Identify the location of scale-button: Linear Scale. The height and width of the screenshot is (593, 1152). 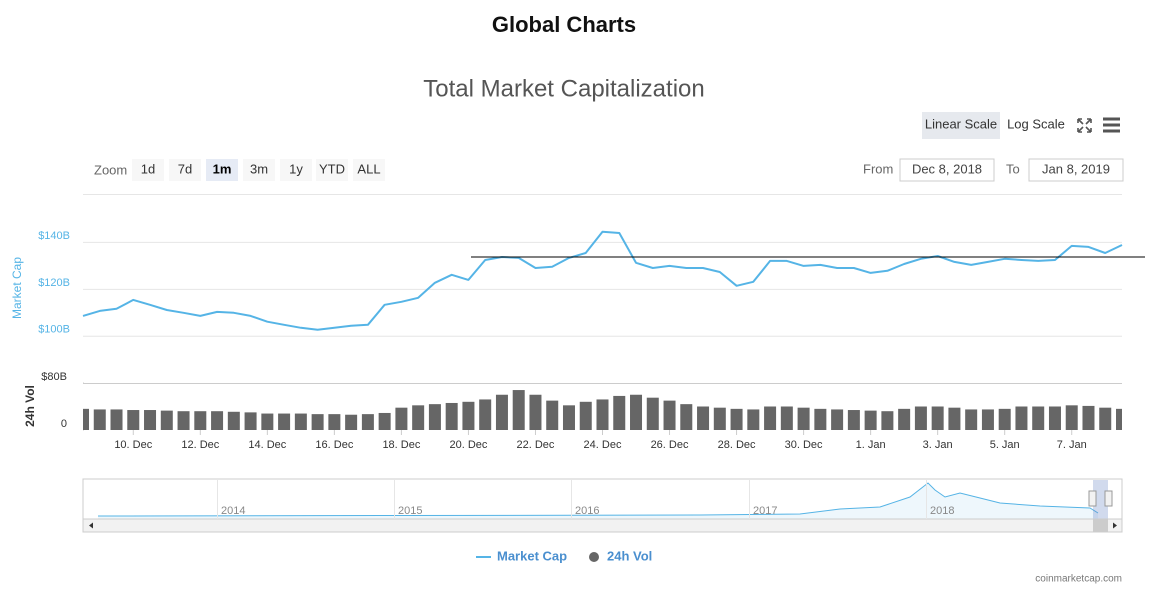
(961, 123).